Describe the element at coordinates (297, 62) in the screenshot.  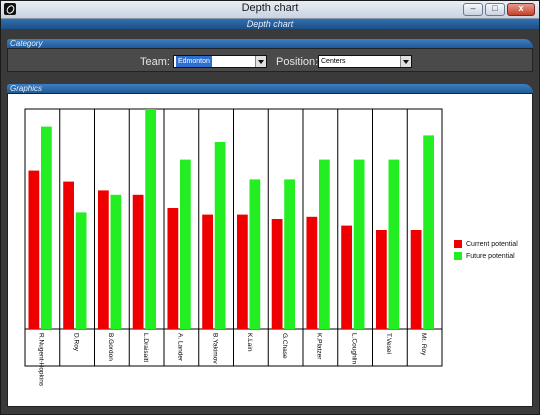
I see `position-label: Position:` at that location.